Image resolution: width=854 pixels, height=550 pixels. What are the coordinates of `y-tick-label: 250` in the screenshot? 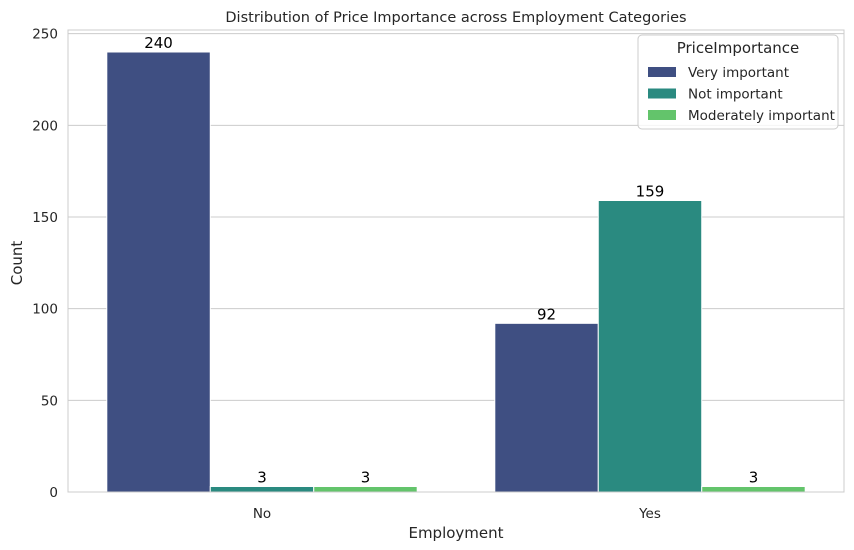 It's located at (45, 35).